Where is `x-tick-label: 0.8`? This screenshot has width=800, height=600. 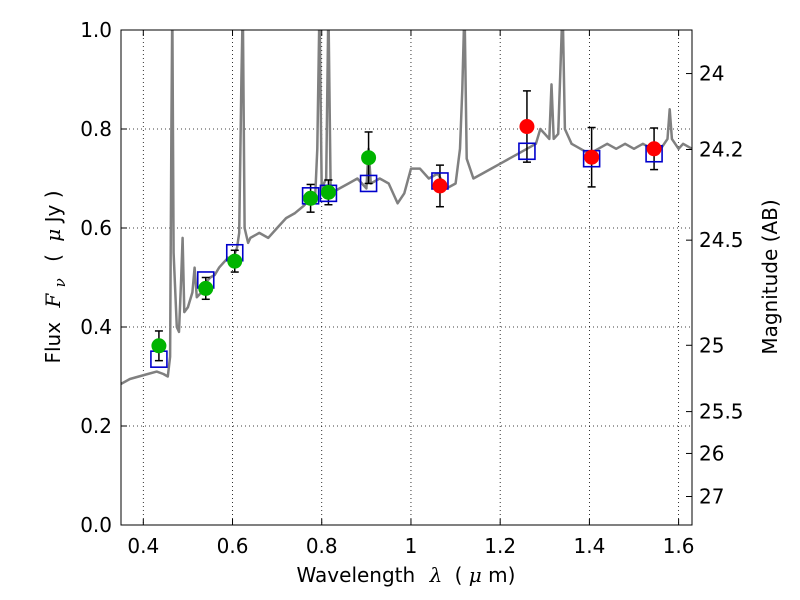 x-tick-label: 0.8 is located at coordinates (322, 546).